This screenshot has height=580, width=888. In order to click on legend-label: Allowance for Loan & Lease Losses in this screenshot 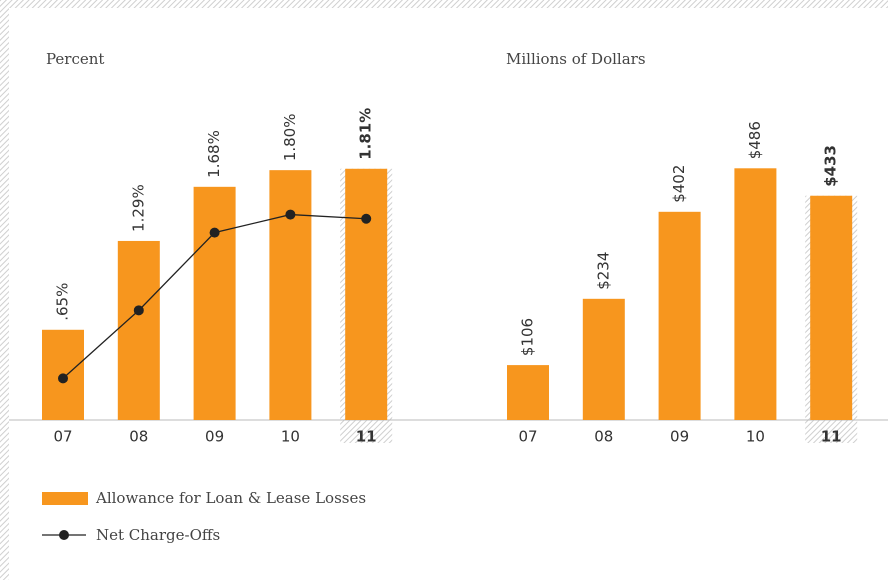, I will do `click(230, 498)`.